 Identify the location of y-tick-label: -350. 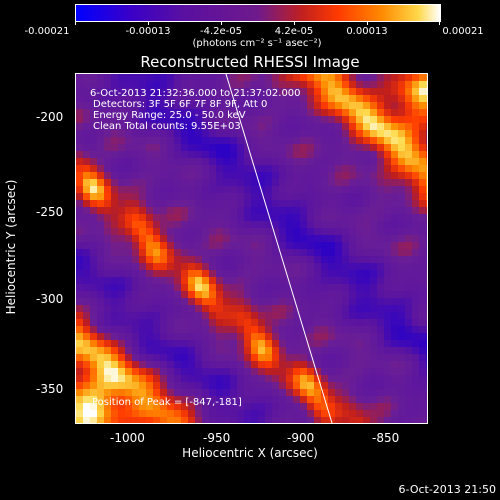
(50, 389).